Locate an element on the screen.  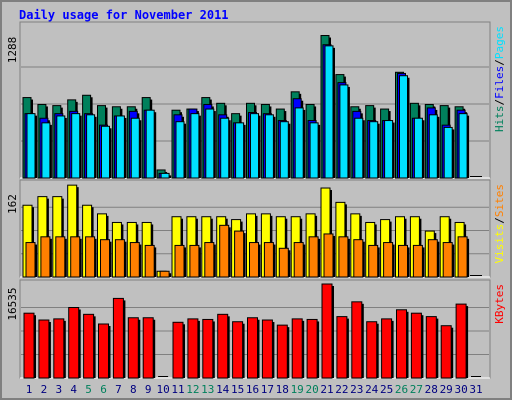
bar-visits-sites-day-5-shadow is located at coordinates (95, 257).